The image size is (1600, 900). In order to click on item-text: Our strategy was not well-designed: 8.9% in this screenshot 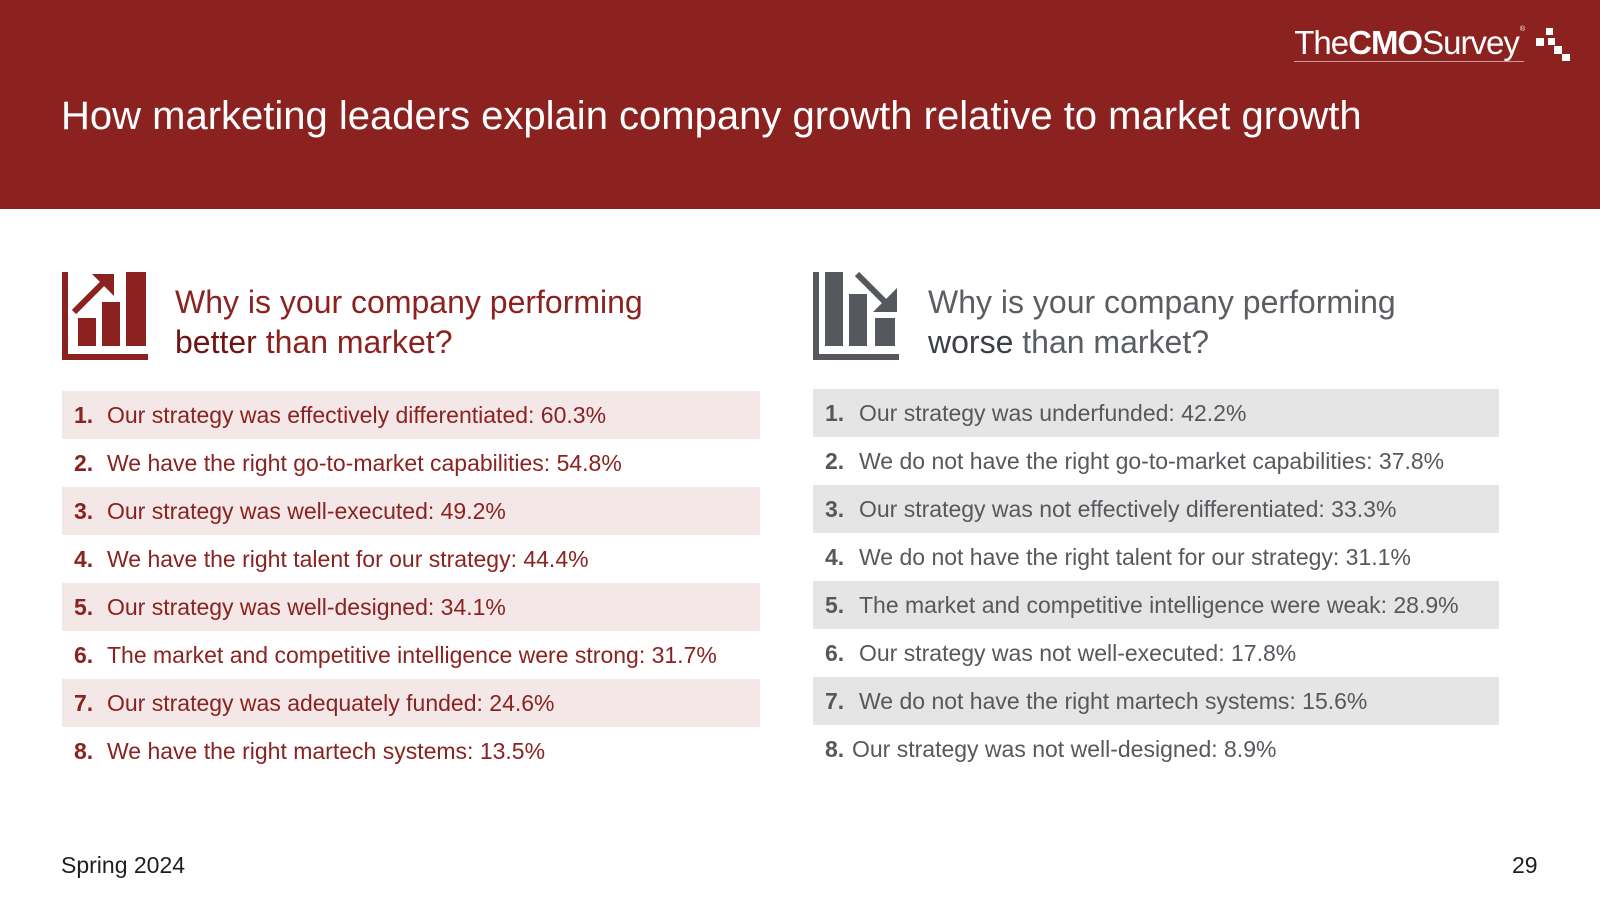, I will do `click(1064, 748)`.